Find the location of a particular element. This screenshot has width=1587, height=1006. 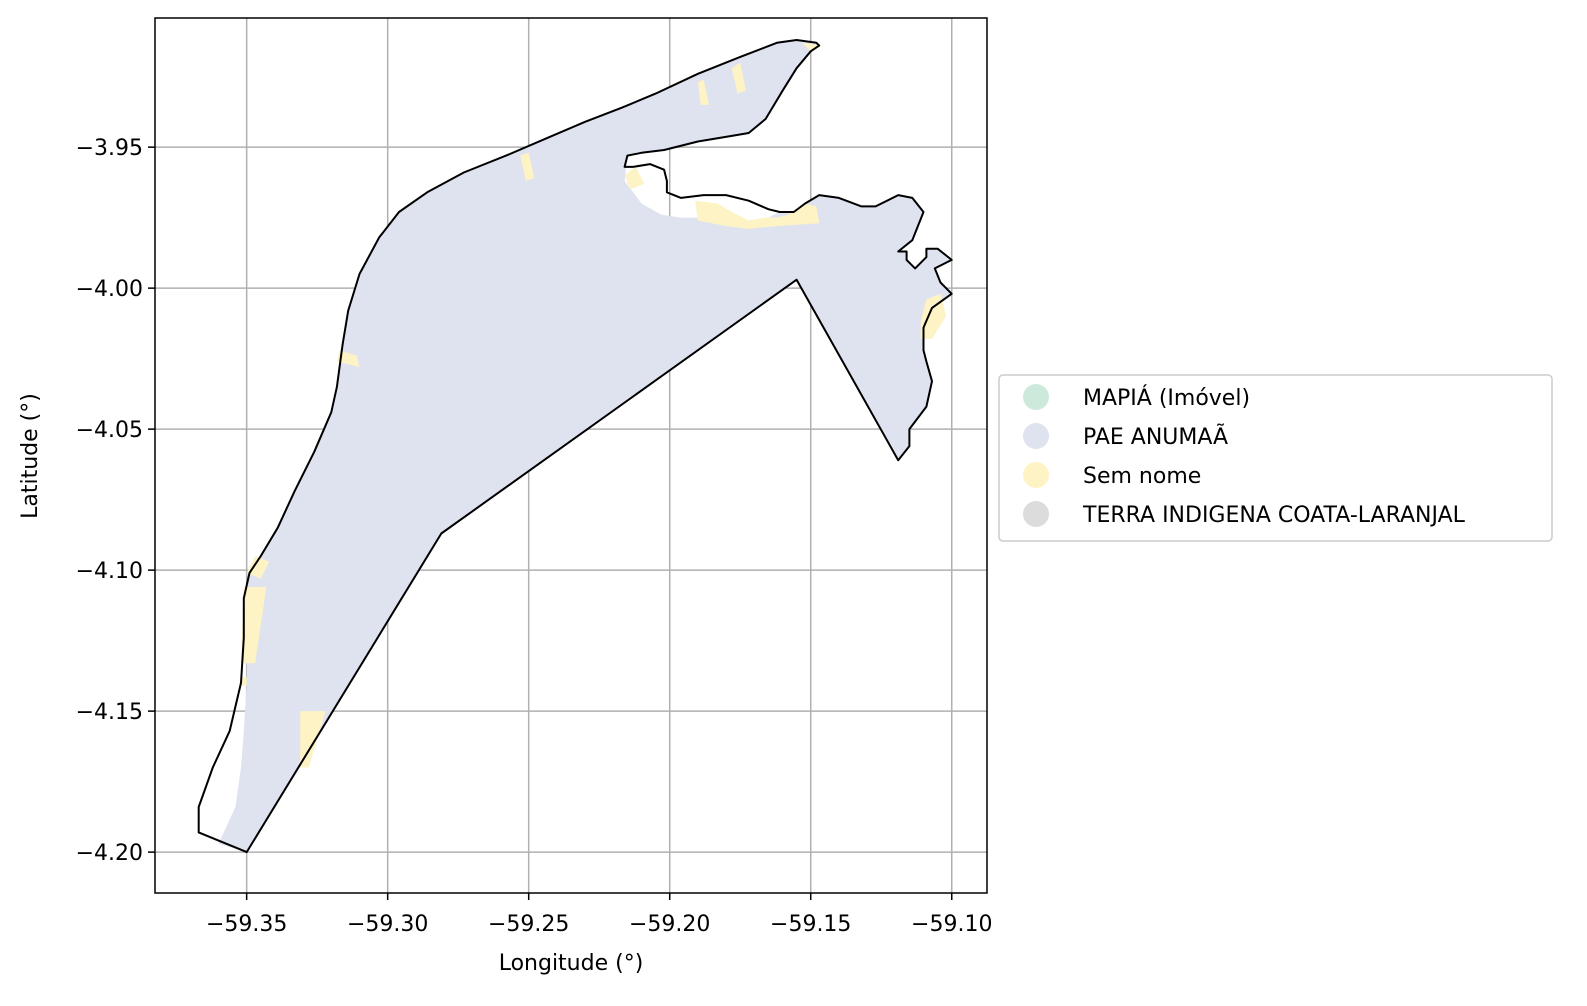

y-tick-label: −4.10 is located at coordinates (109, 571).